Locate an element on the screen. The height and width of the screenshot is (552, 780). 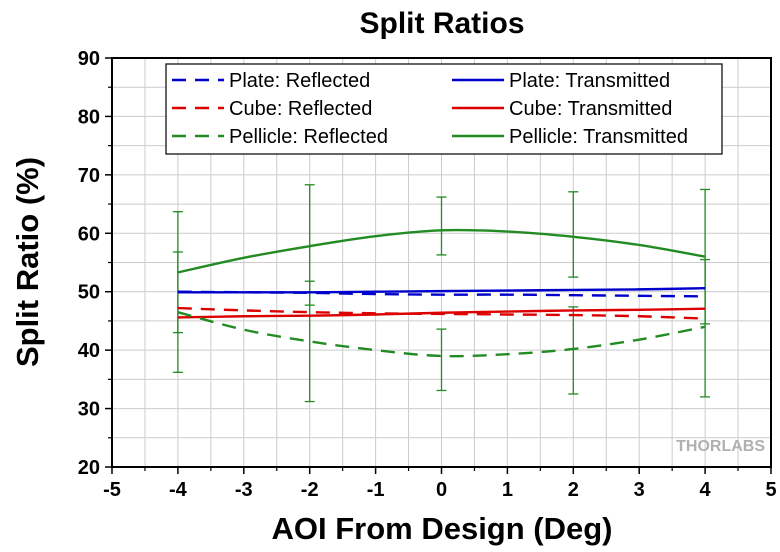
series-line-plate-transmitted is located at coordinates (441, 290).